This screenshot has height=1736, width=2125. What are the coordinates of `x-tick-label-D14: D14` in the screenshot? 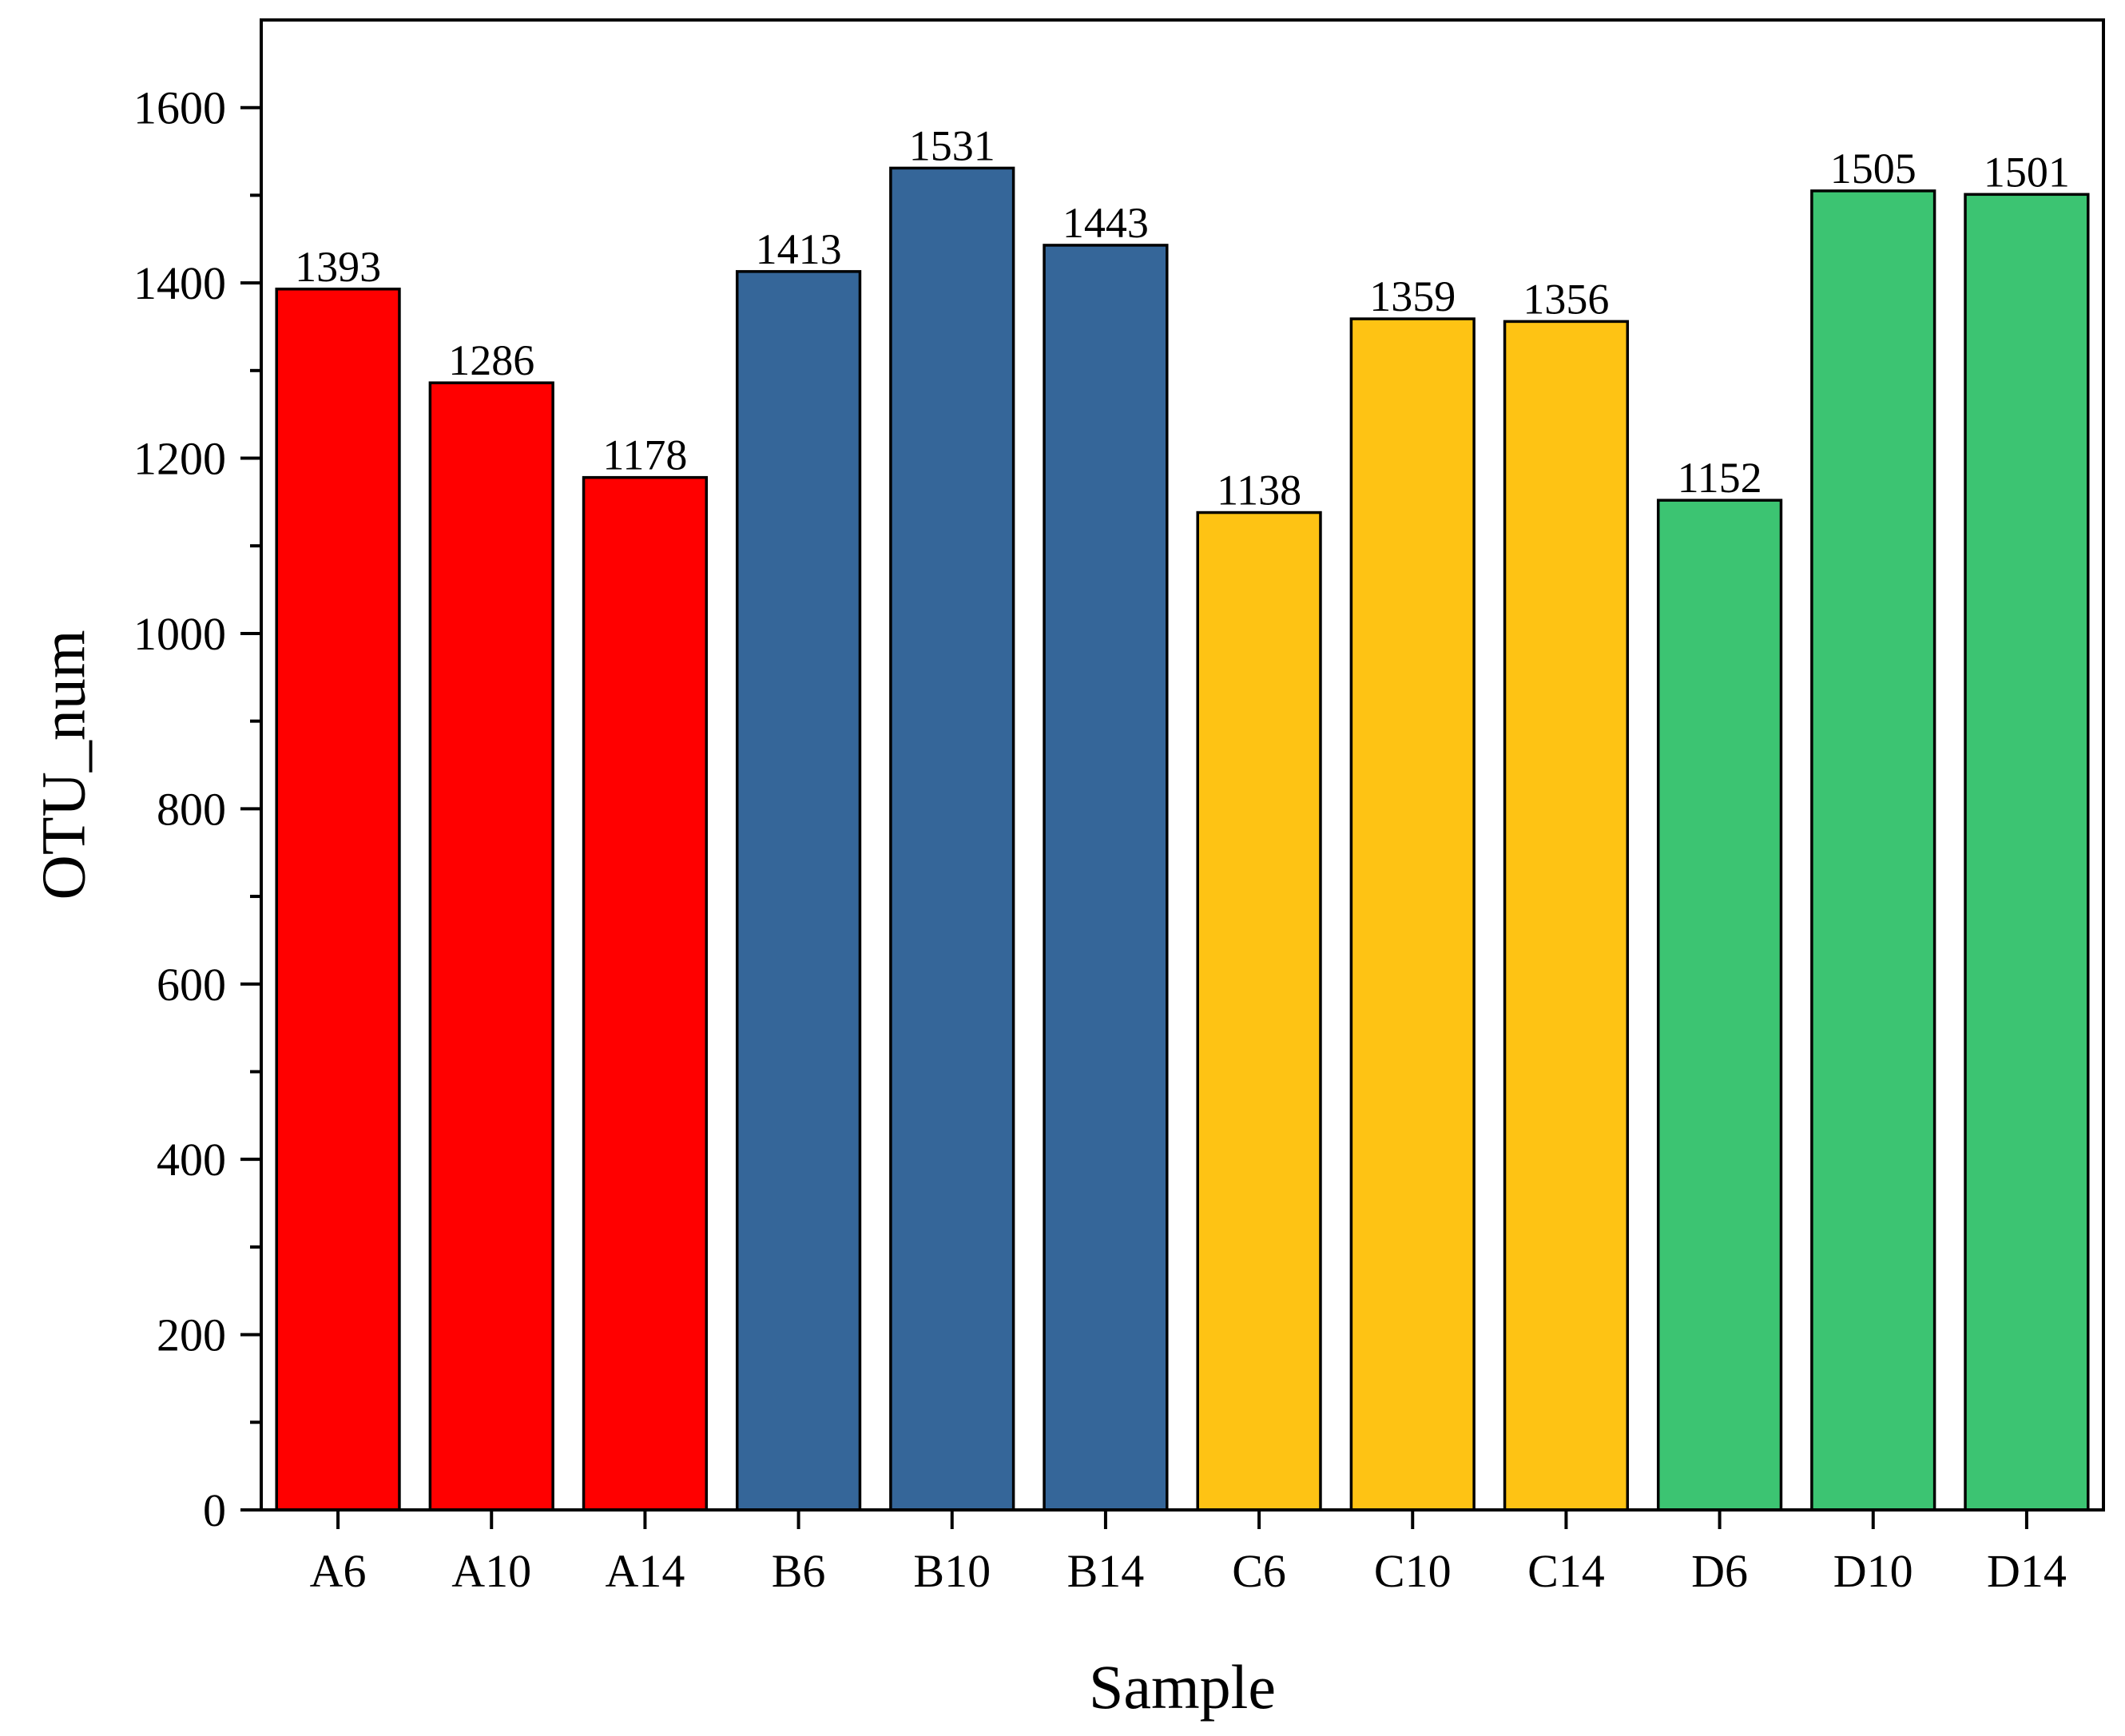 It's located at (2027, 1571).